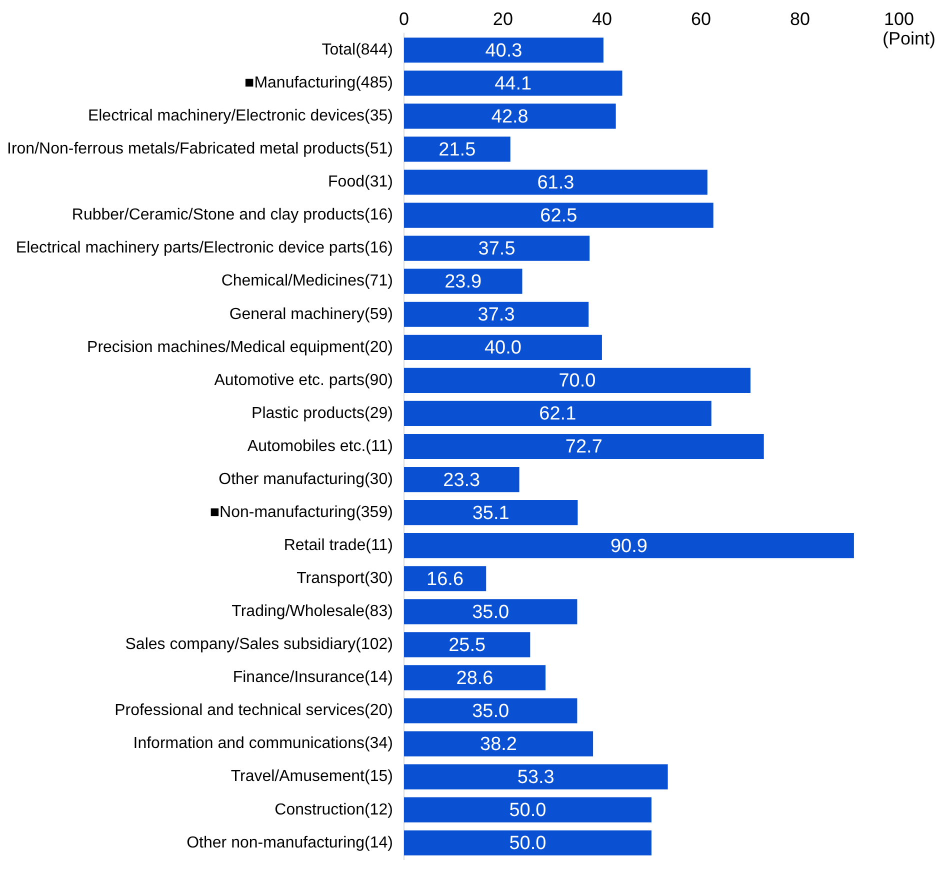 The height and width of the screenshot is (872, 949). I want to click on y-tick-label: General machinery(59), so click(311, 314).